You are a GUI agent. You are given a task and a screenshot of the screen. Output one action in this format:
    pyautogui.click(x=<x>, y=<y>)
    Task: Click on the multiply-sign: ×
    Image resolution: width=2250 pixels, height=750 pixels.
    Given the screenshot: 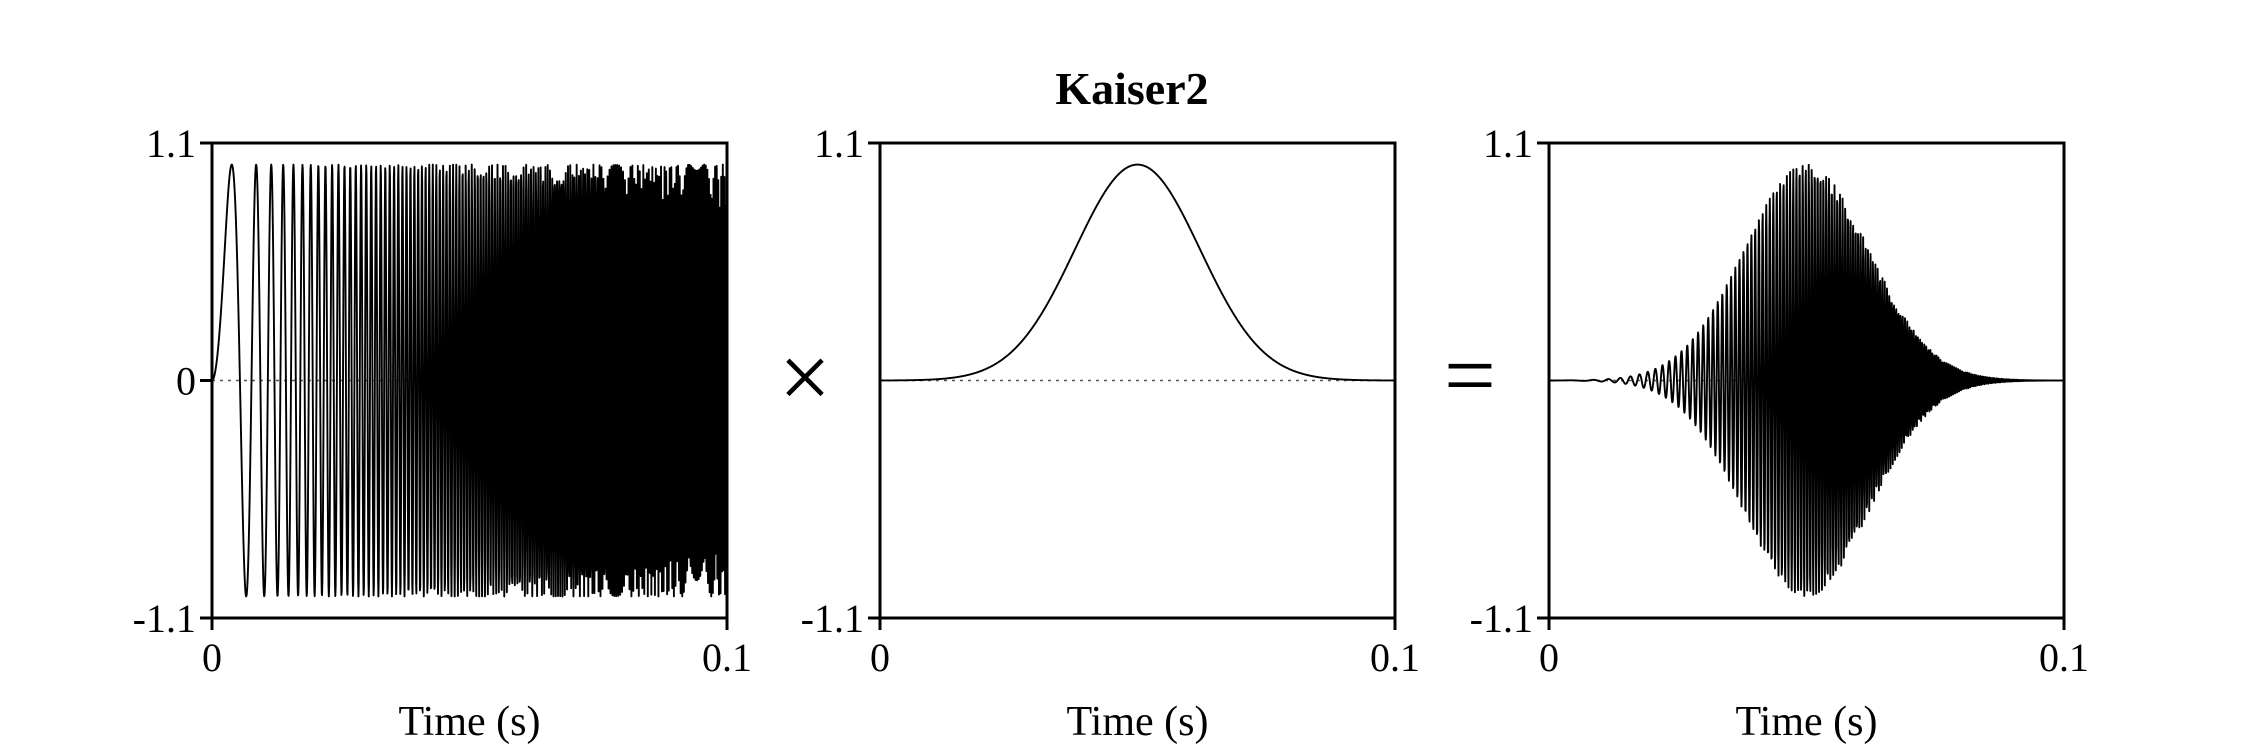 What is the action you would take?
    pyautogui.click(x=805, y=377)
    